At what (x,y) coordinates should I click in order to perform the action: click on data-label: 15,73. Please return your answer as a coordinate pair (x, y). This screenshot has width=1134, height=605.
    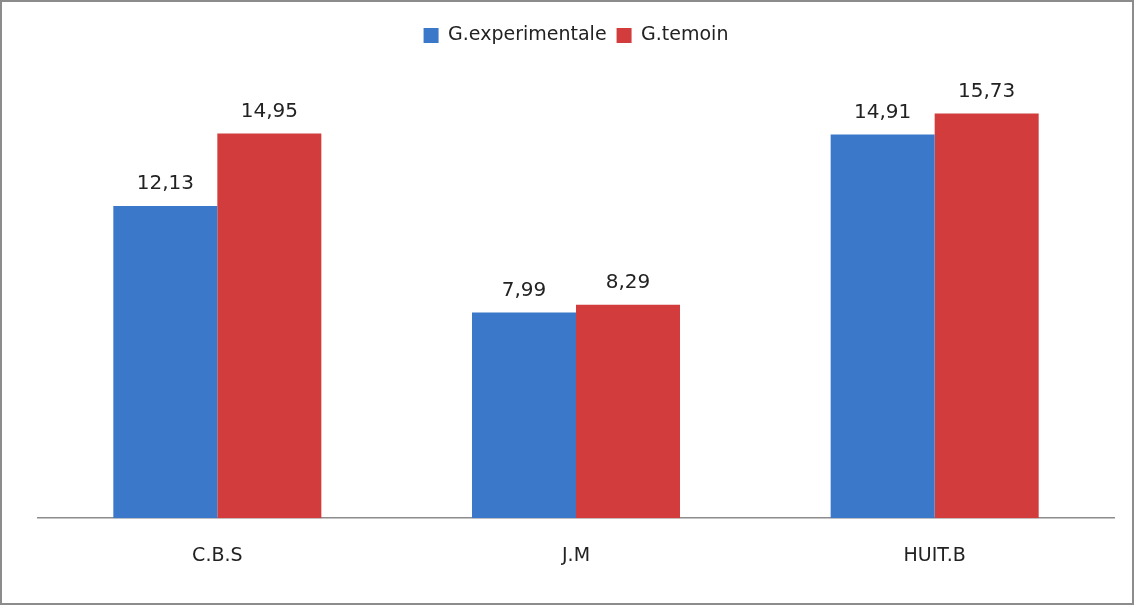
    Looking at the image, I should click on (987, 89).